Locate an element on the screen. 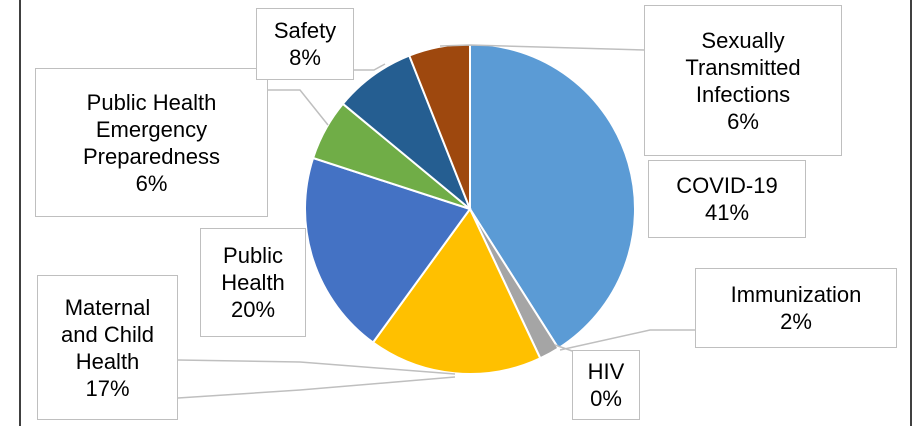 Image resolution: width=913 pixels, height=426 pixels. value-label: 0% is located at coordinates (606, 398).